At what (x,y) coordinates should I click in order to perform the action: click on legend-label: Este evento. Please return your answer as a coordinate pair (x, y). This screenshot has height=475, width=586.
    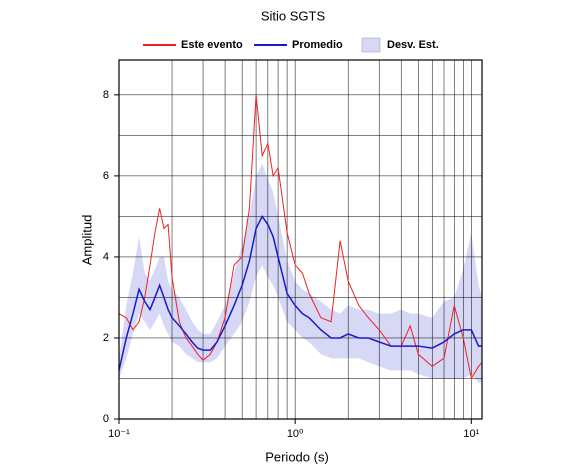
    Looking at the image, I should click on (212, 45).